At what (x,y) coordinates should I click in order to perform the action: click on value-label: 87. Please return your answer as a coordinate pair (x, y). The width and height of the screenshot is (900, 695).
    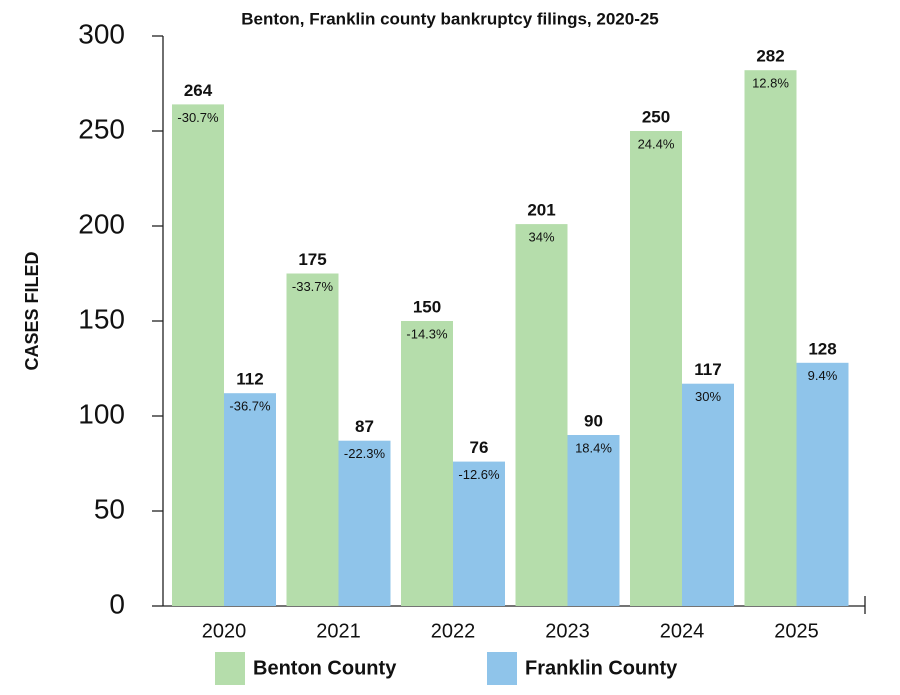
    Looking at the image, I should click on (364, 426).